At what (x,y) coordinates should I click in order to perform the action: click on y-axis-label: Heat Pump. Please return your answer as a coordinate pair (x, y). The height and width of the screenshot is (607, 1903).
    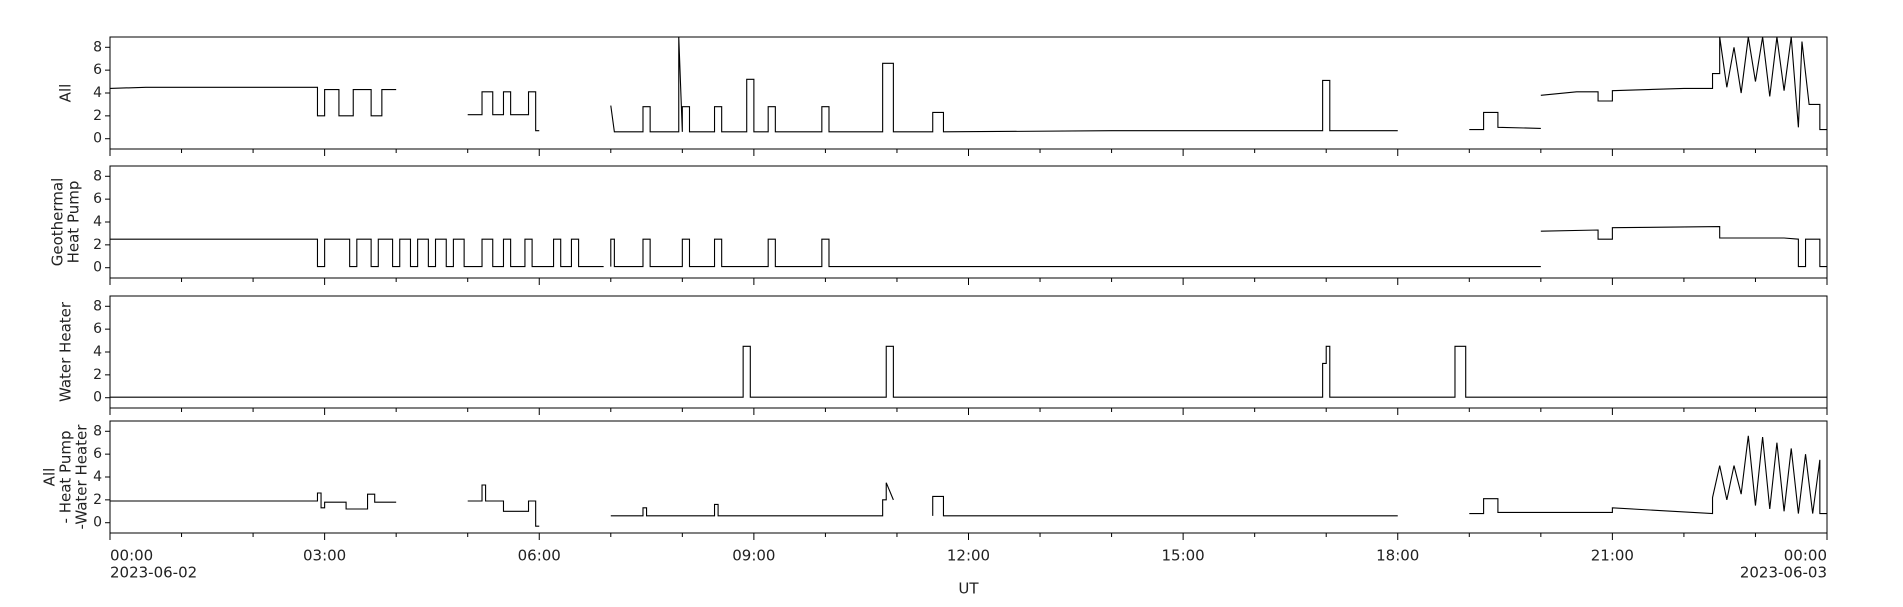
    Looking at the image, I should click on (74, 222).